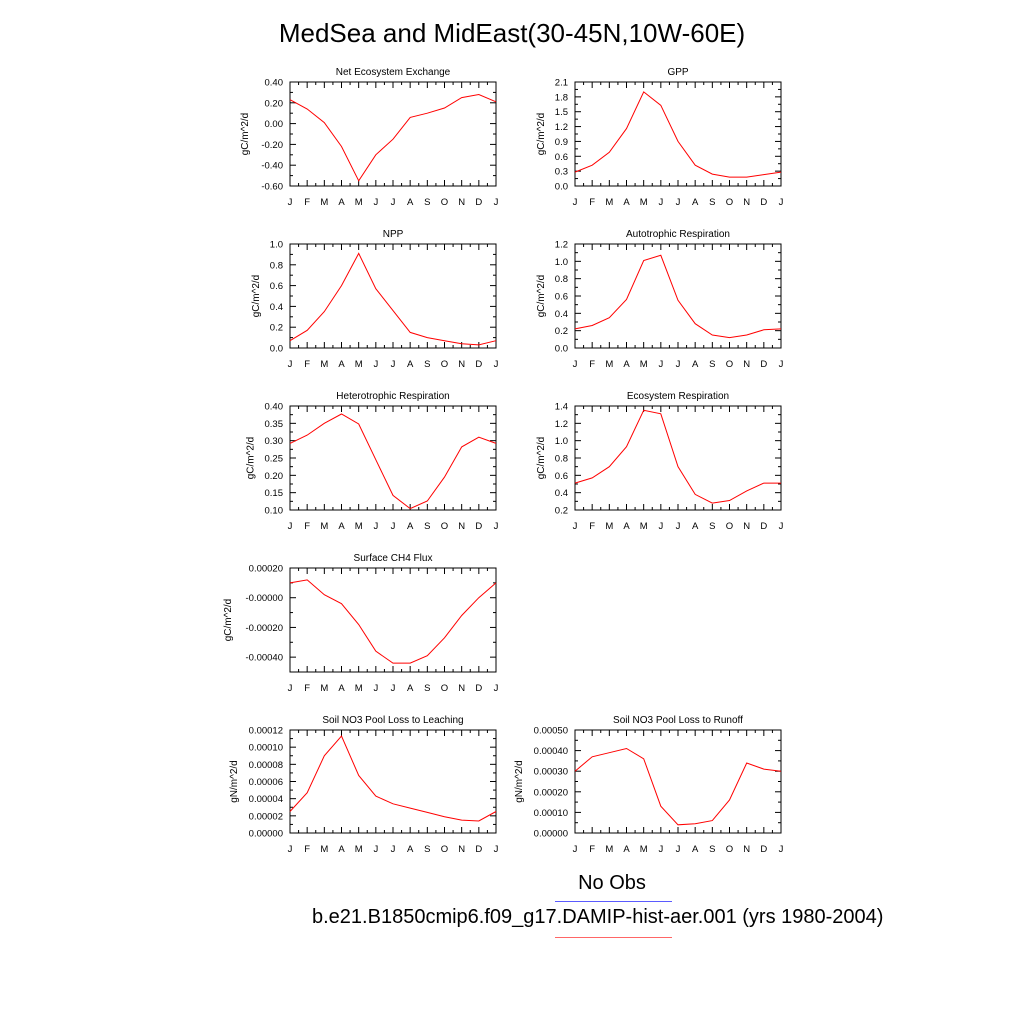 The width and height of the screenshot is (1024, 1024). Describe the element at coordinates (266, 731) in the screenshot. I see `y-tick-label: 0.00012` at that location.